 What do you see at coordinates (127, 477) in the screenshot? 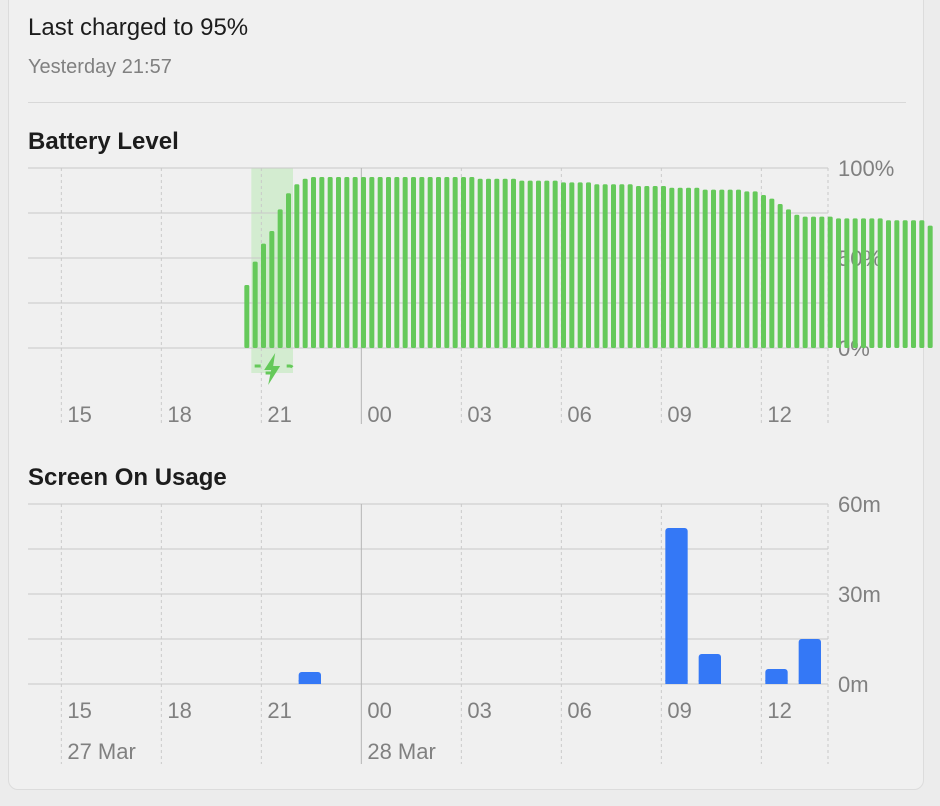
I see `screen-on-usage-title: Screen On Usage` at bounding box center [127, 477].